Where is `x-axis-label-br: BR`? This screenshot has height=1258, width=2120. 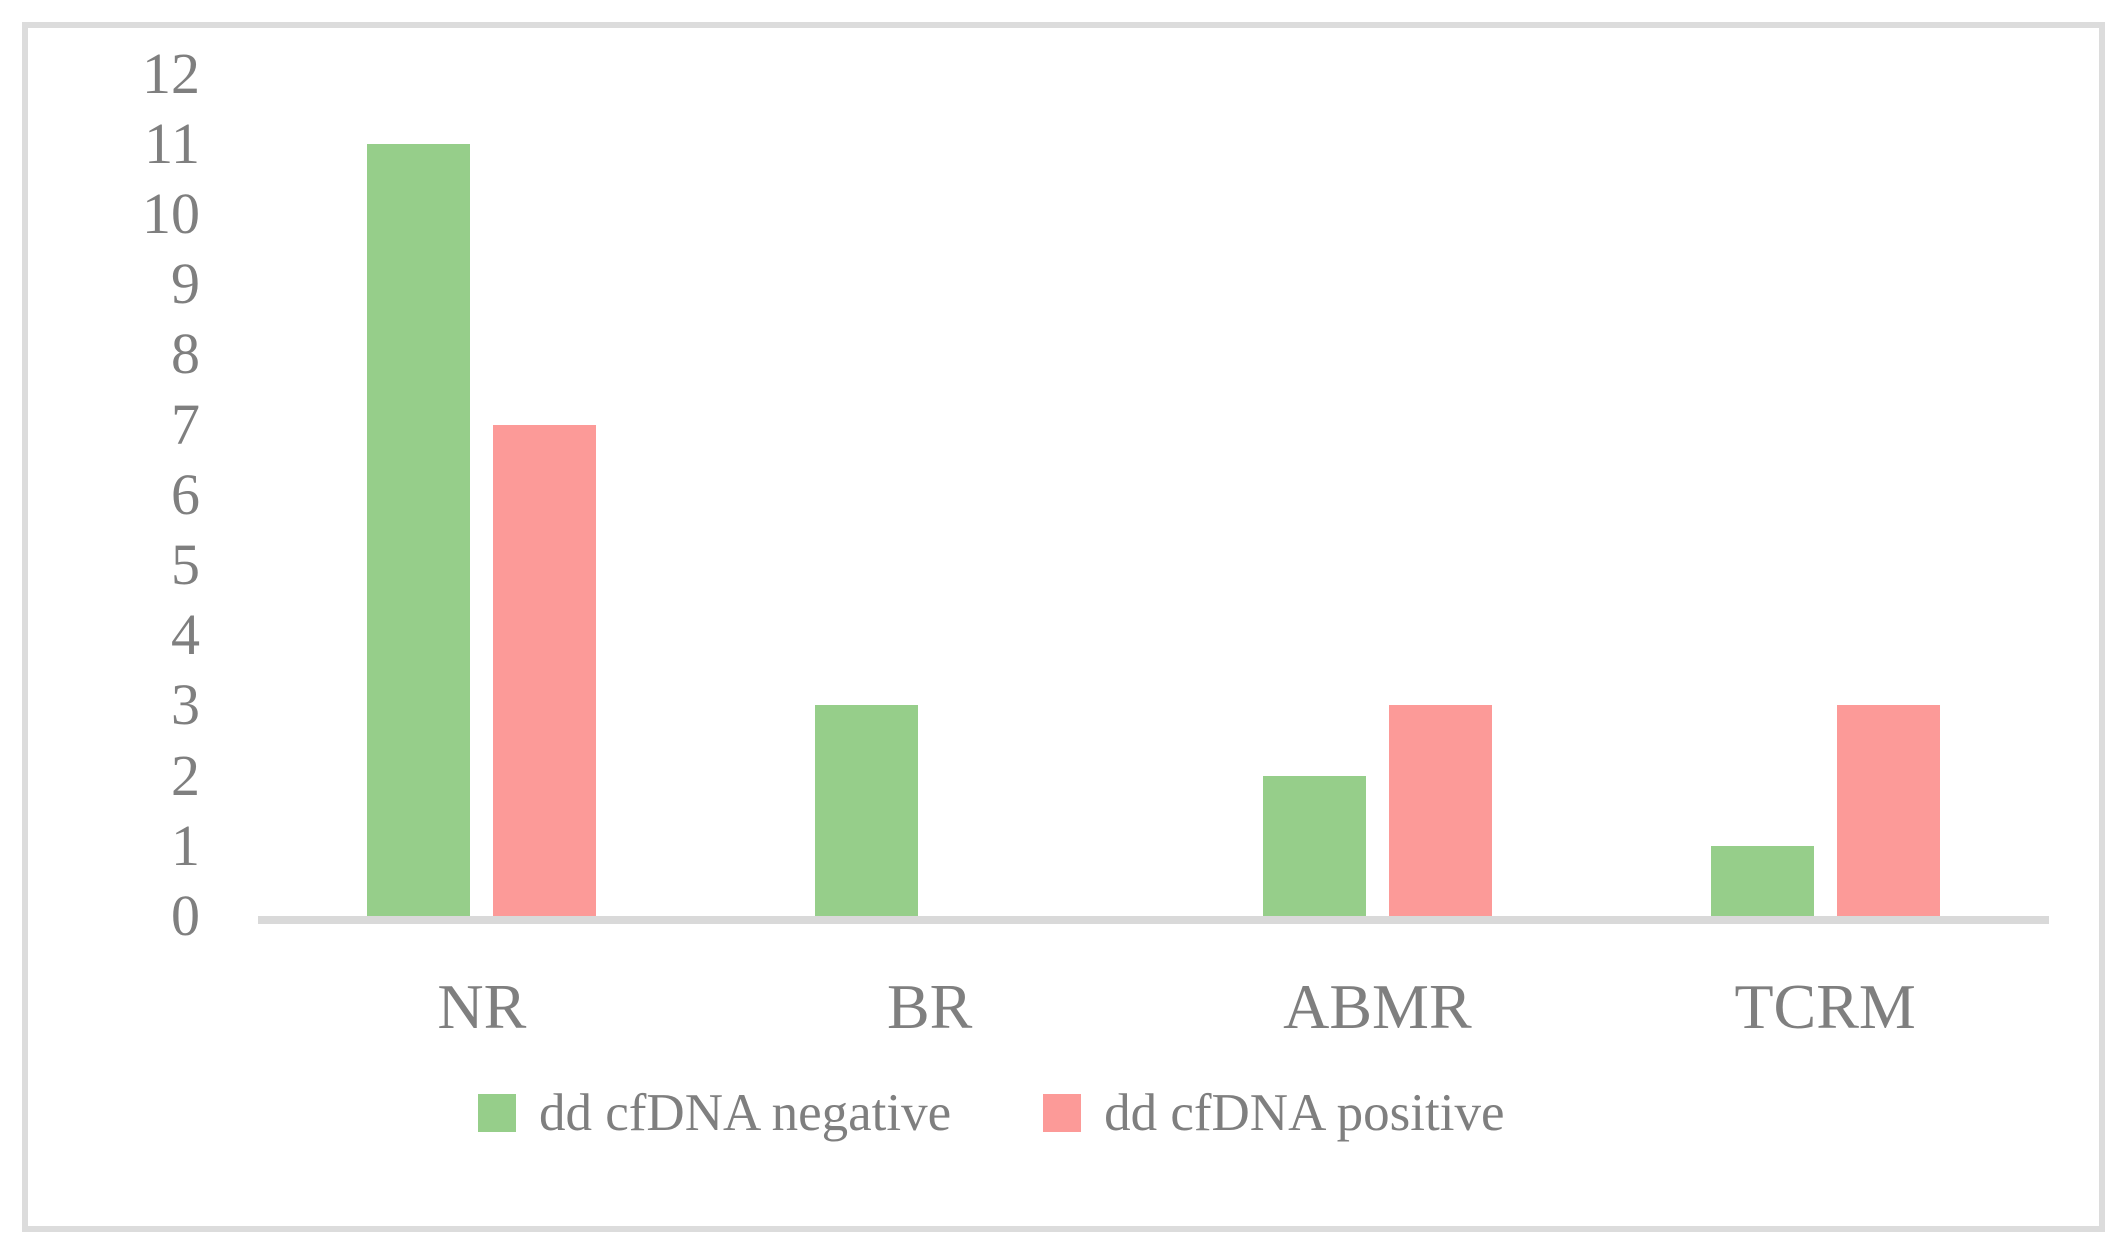 x-axis-label-br: BR is located at coordinates (929, 1006).